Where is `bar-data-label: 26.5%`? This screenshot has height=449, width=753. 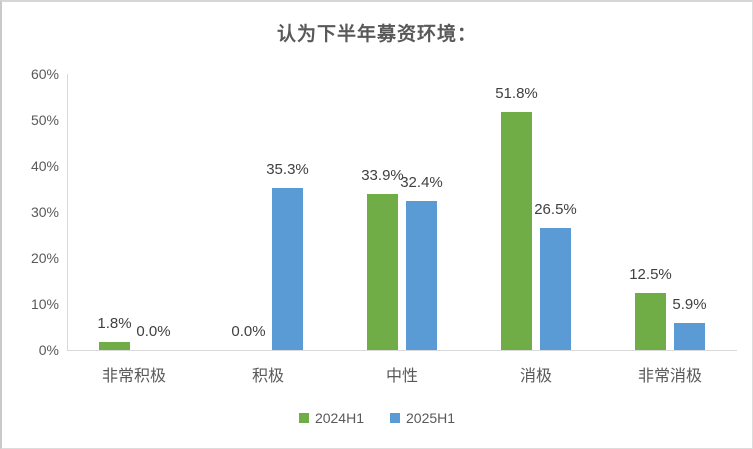 bar-data-label: 26.5% is located at coordinates (555, 209).